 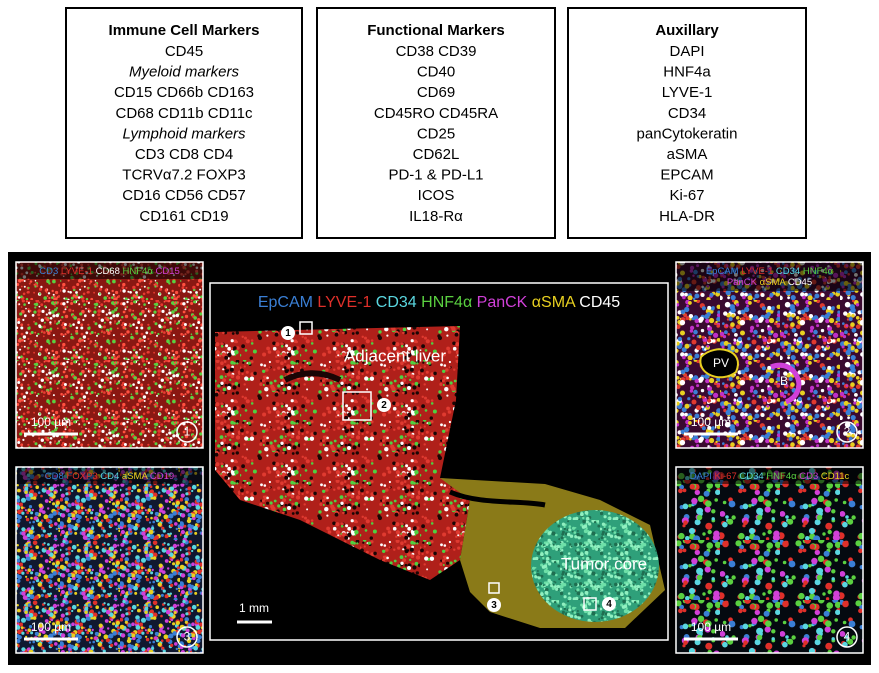 What do you see at coordinates (162, 476) in the screenshot?
I see `channel-name: CD19` at bounding box center [162, 476].